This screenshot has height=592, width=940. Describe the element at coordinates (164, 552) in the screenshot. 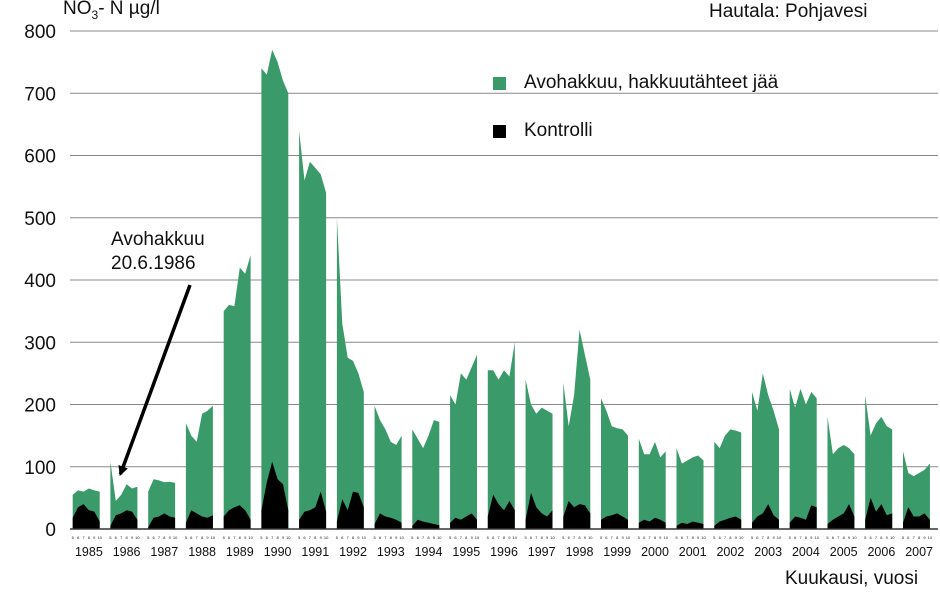

I see `year-tick-label: 1987` at that location.